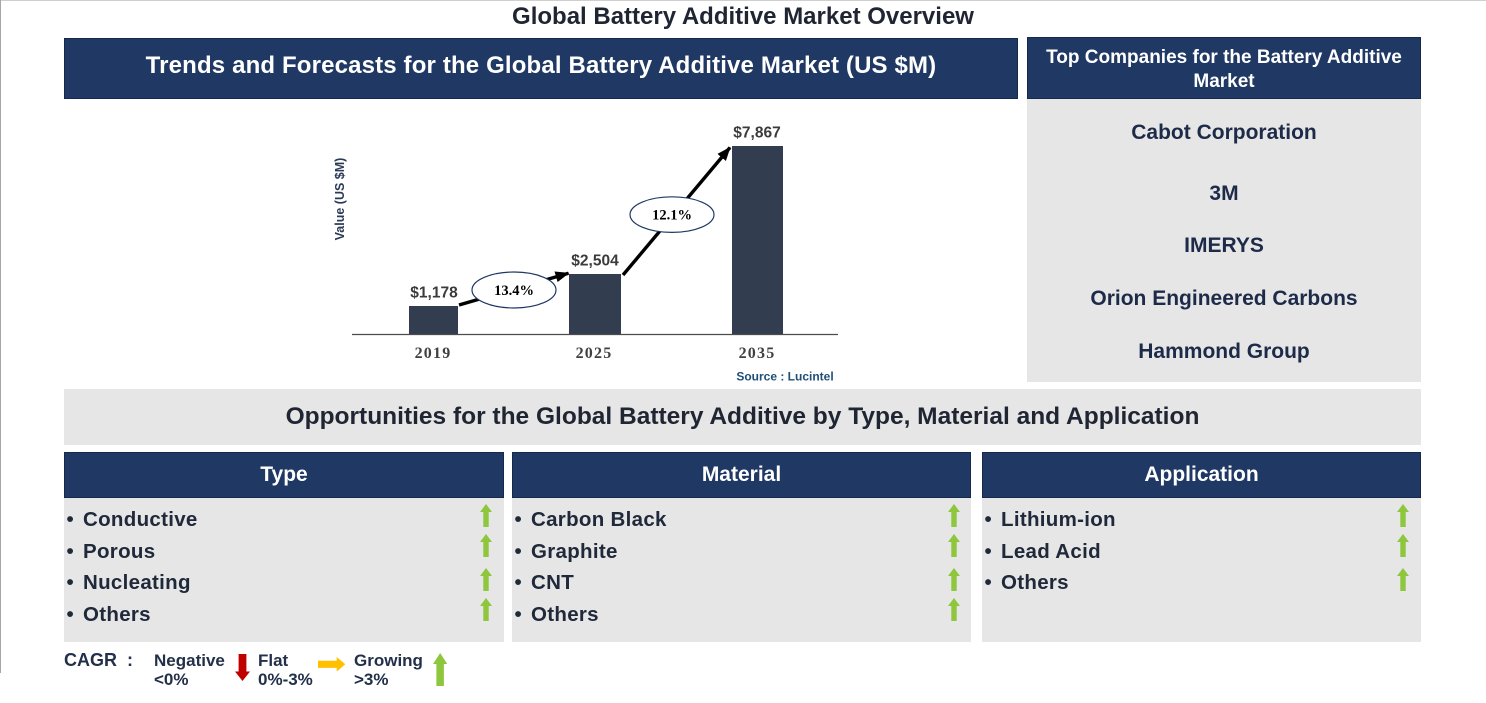 The width and height of the screenshot is (1486, 703). I want to click on svg-text: $2,504, so click(595, 261).